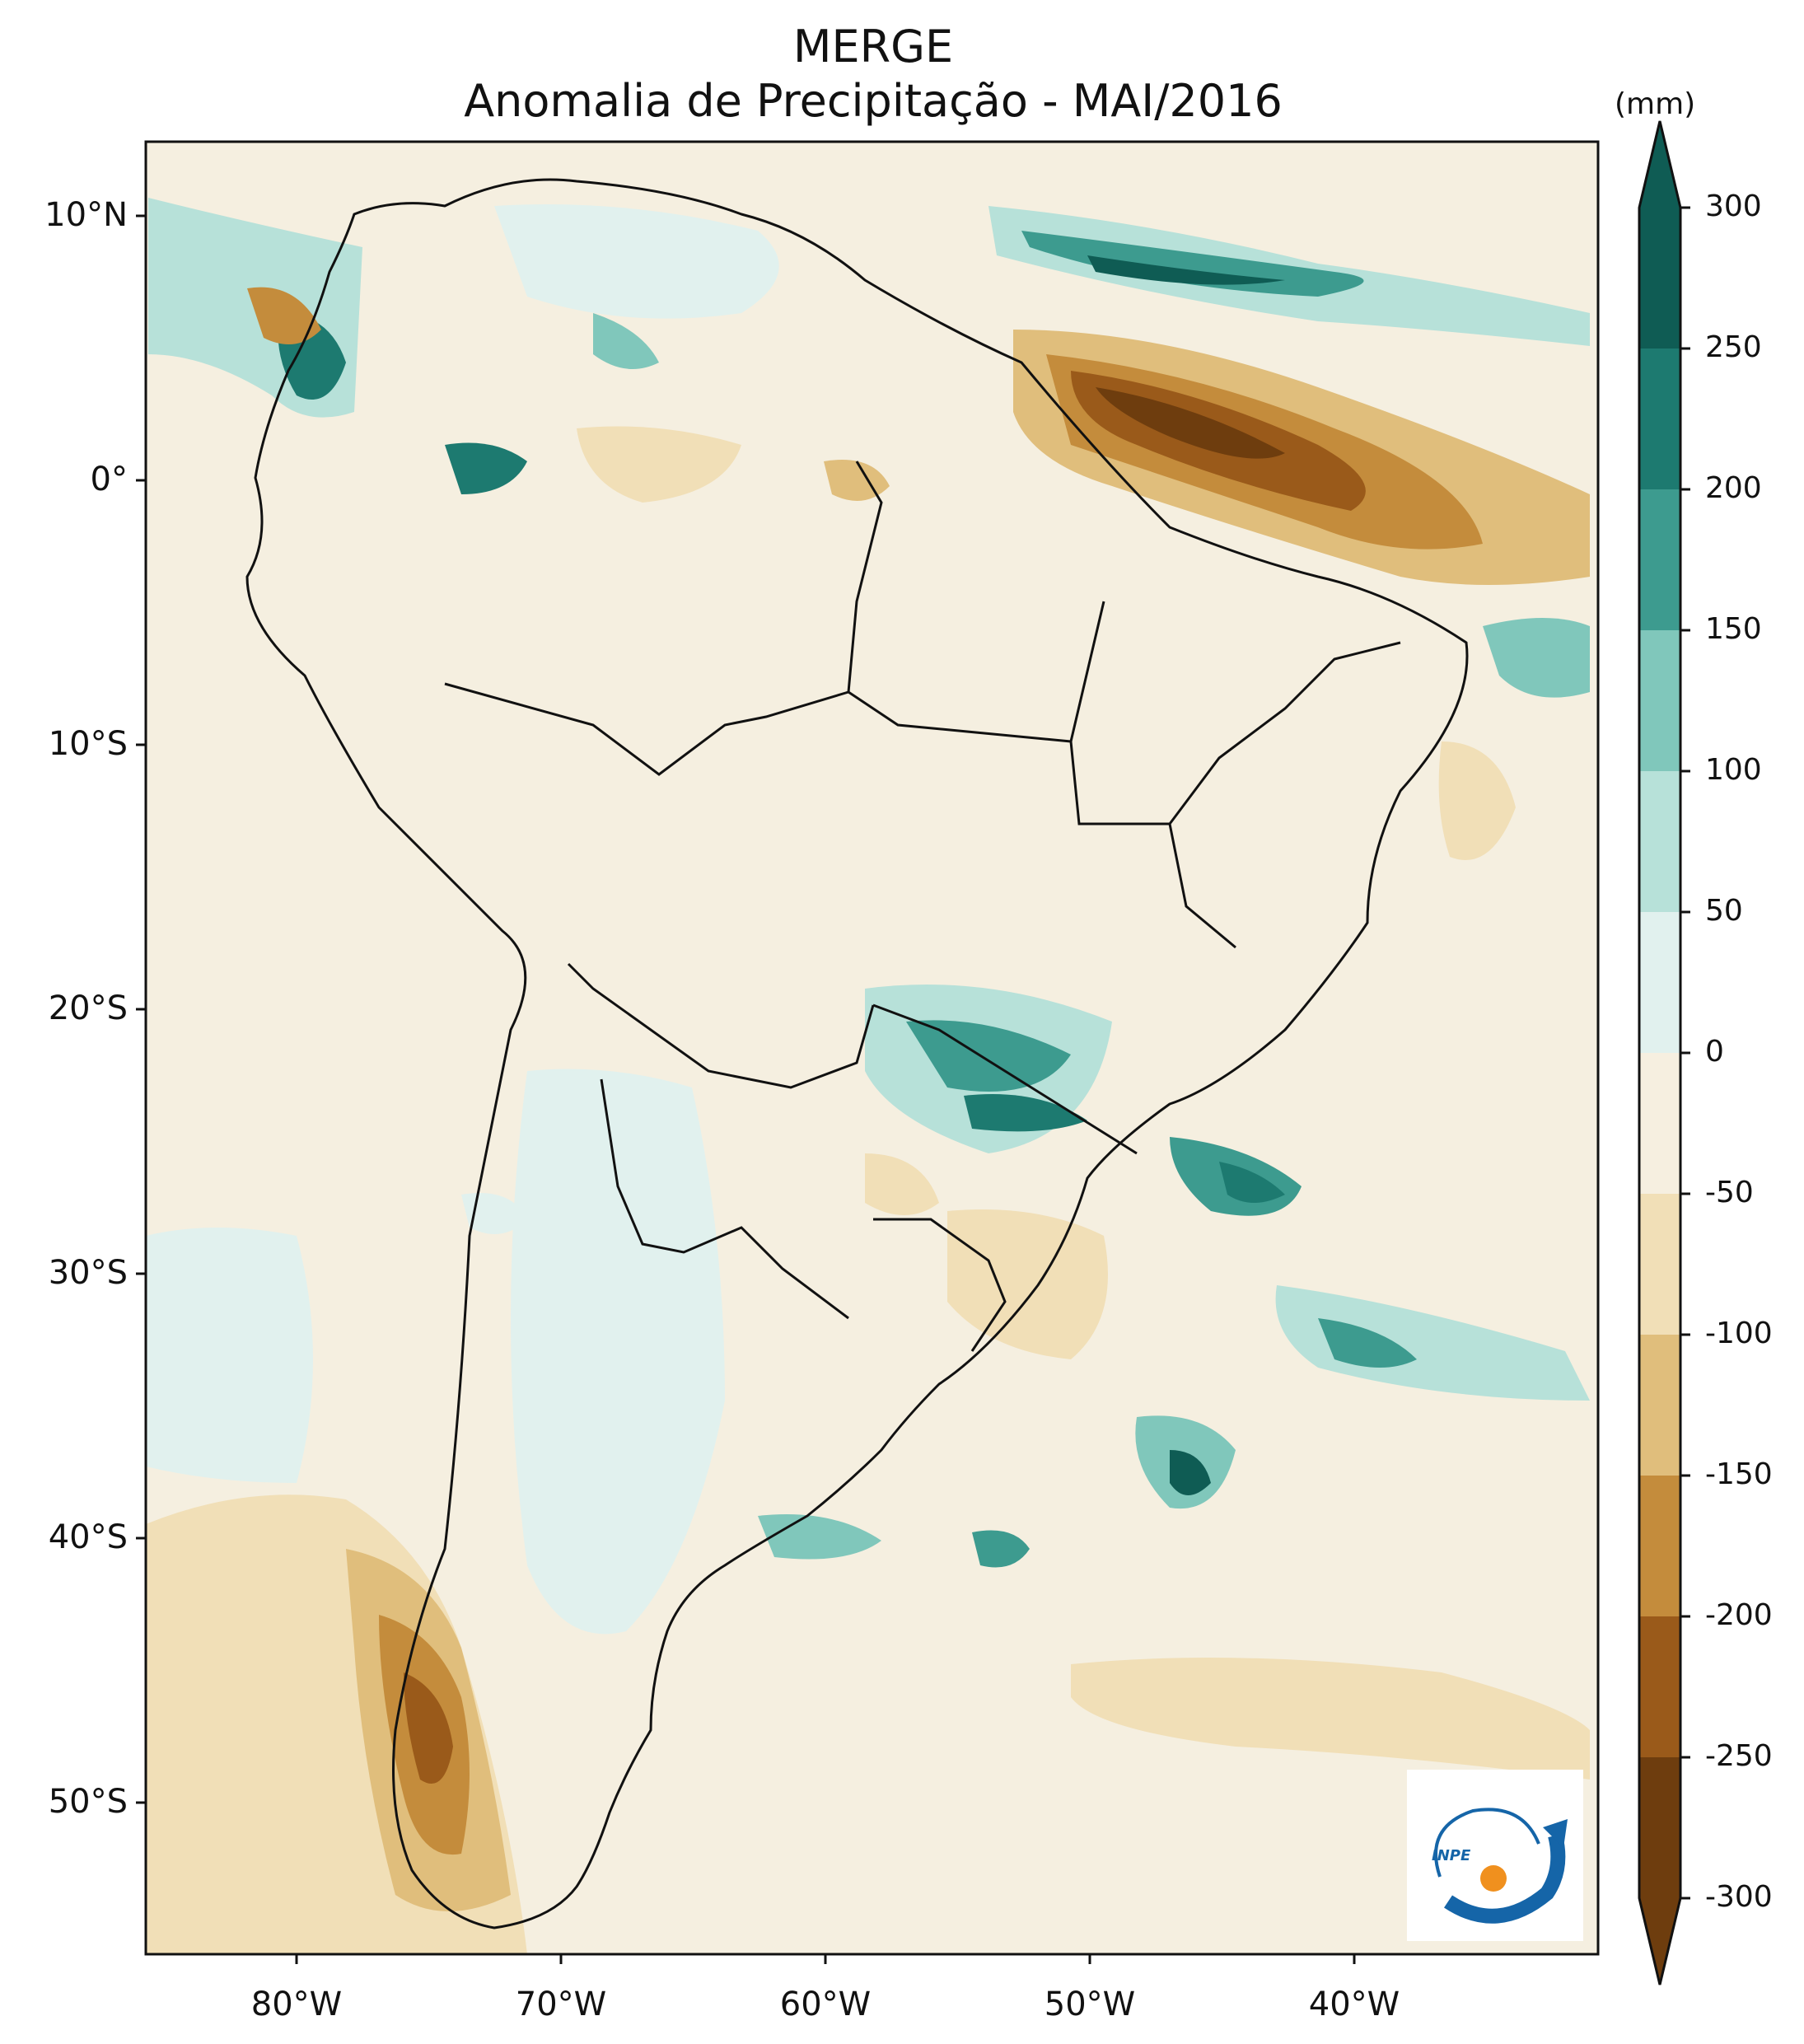 The height and width of the screenshot is (2044, 1804). What do you see at coordinates (88, 1008) in the screenshot?
I see `lat-label-20s: 20°S` at bounding box center [88, 1008].